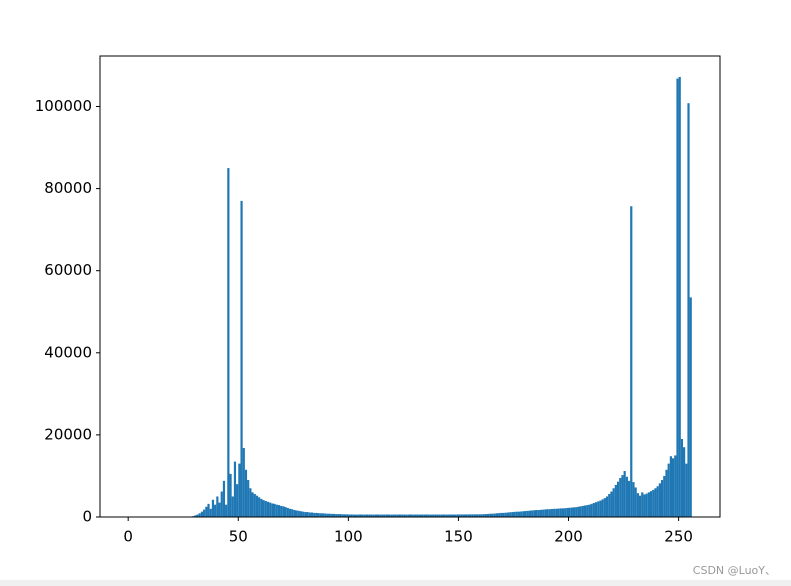 Image resolution: width=791 pixels, height=586 pixels. Describe the element at coordinates (63, 106) in the screenshot. I see `y-tick-label: 100000` at that location.